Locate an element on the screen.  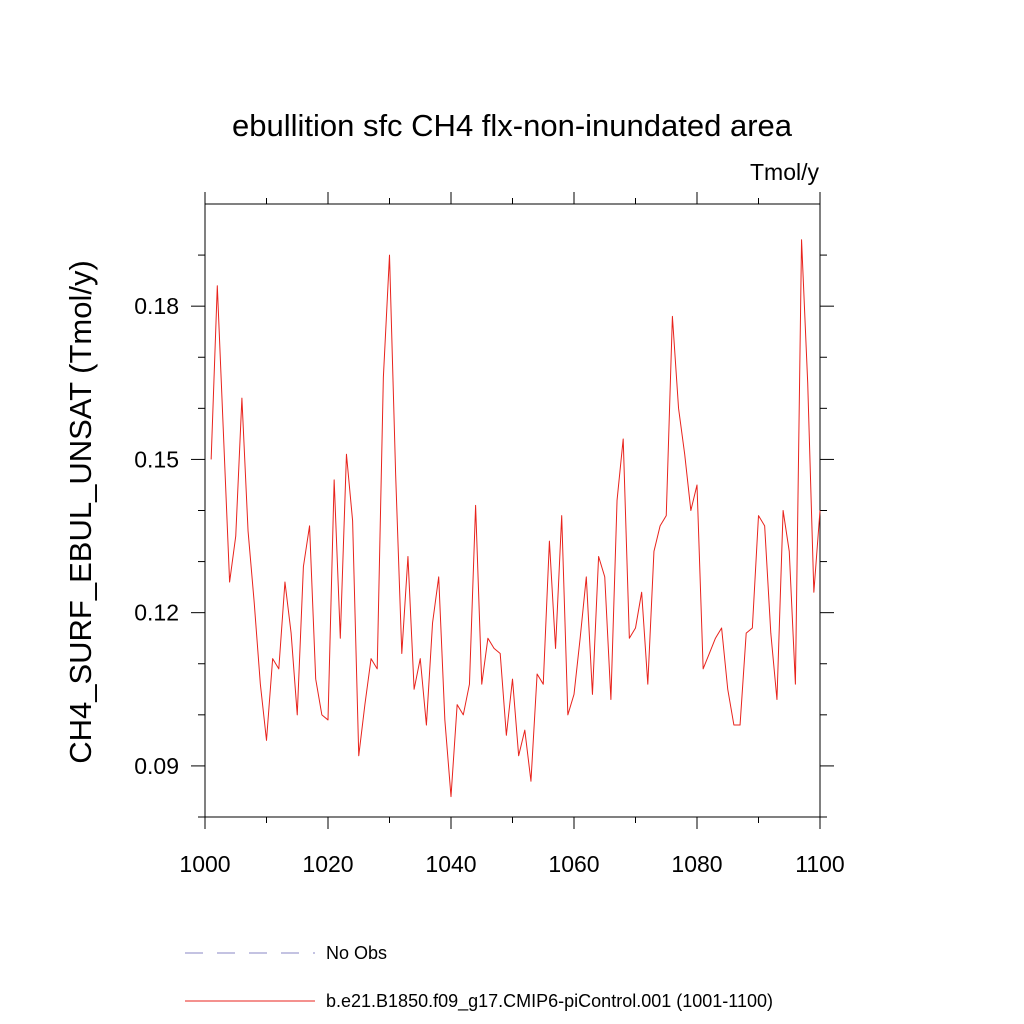
x-tick-label: 1000 is located at coordinates (204, 864).